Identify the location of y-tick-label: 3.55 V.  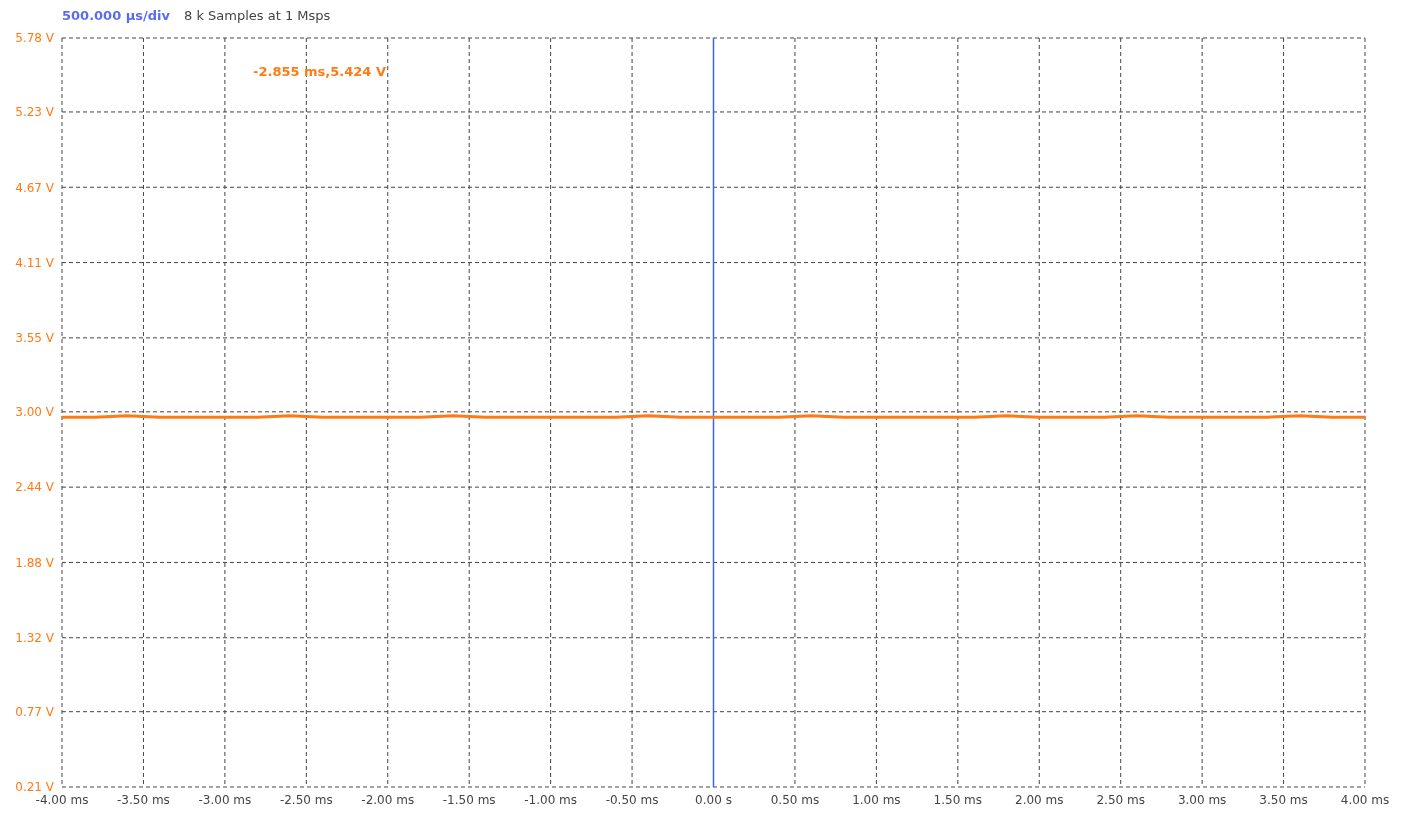
(35, 338).